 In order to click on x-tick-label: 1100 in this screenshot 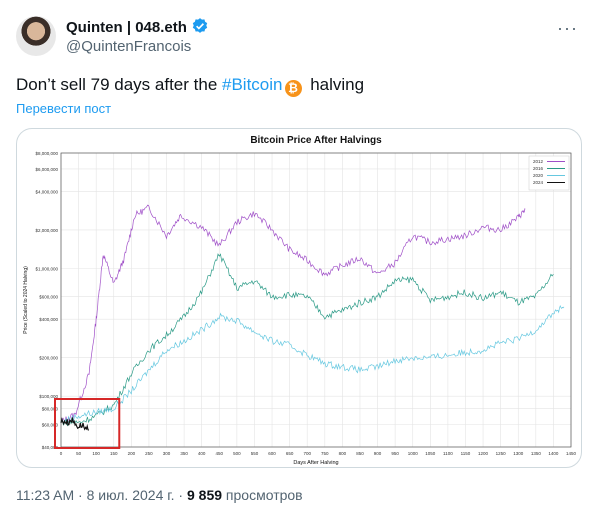, I will do `click(448, 453)`.